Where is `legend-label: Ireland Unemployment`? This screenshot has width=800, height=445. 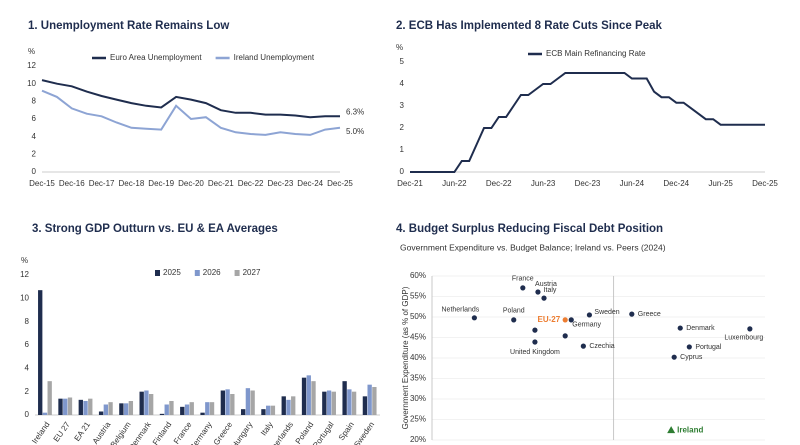 legend-label: Ireland Unemployment is located at coordinates (274, 57).